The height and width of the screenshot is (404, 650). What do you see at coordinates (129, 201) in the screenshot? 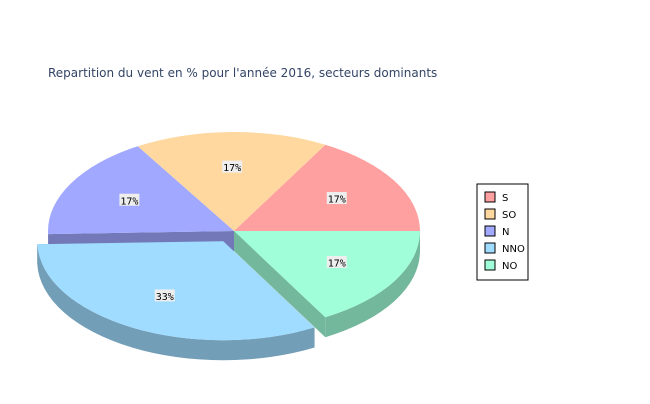
I see `slice-label-n: 17%` at bounding box center [129, 201].